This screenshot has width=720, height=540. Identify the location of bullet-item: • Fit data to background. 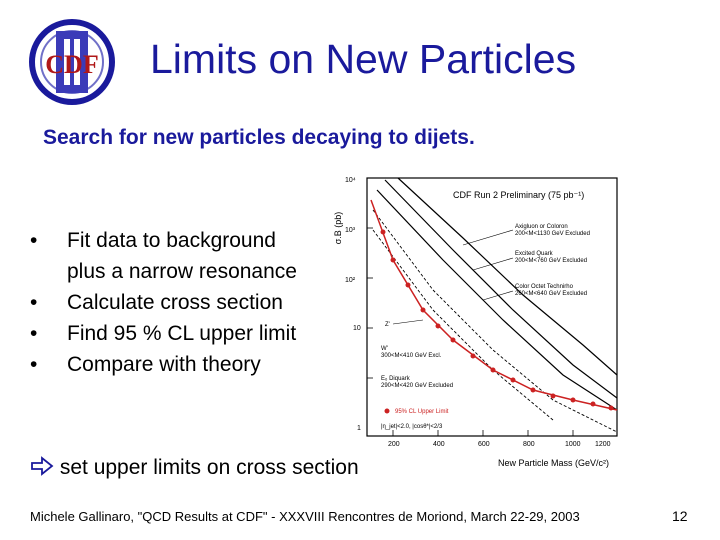
(163, 240).